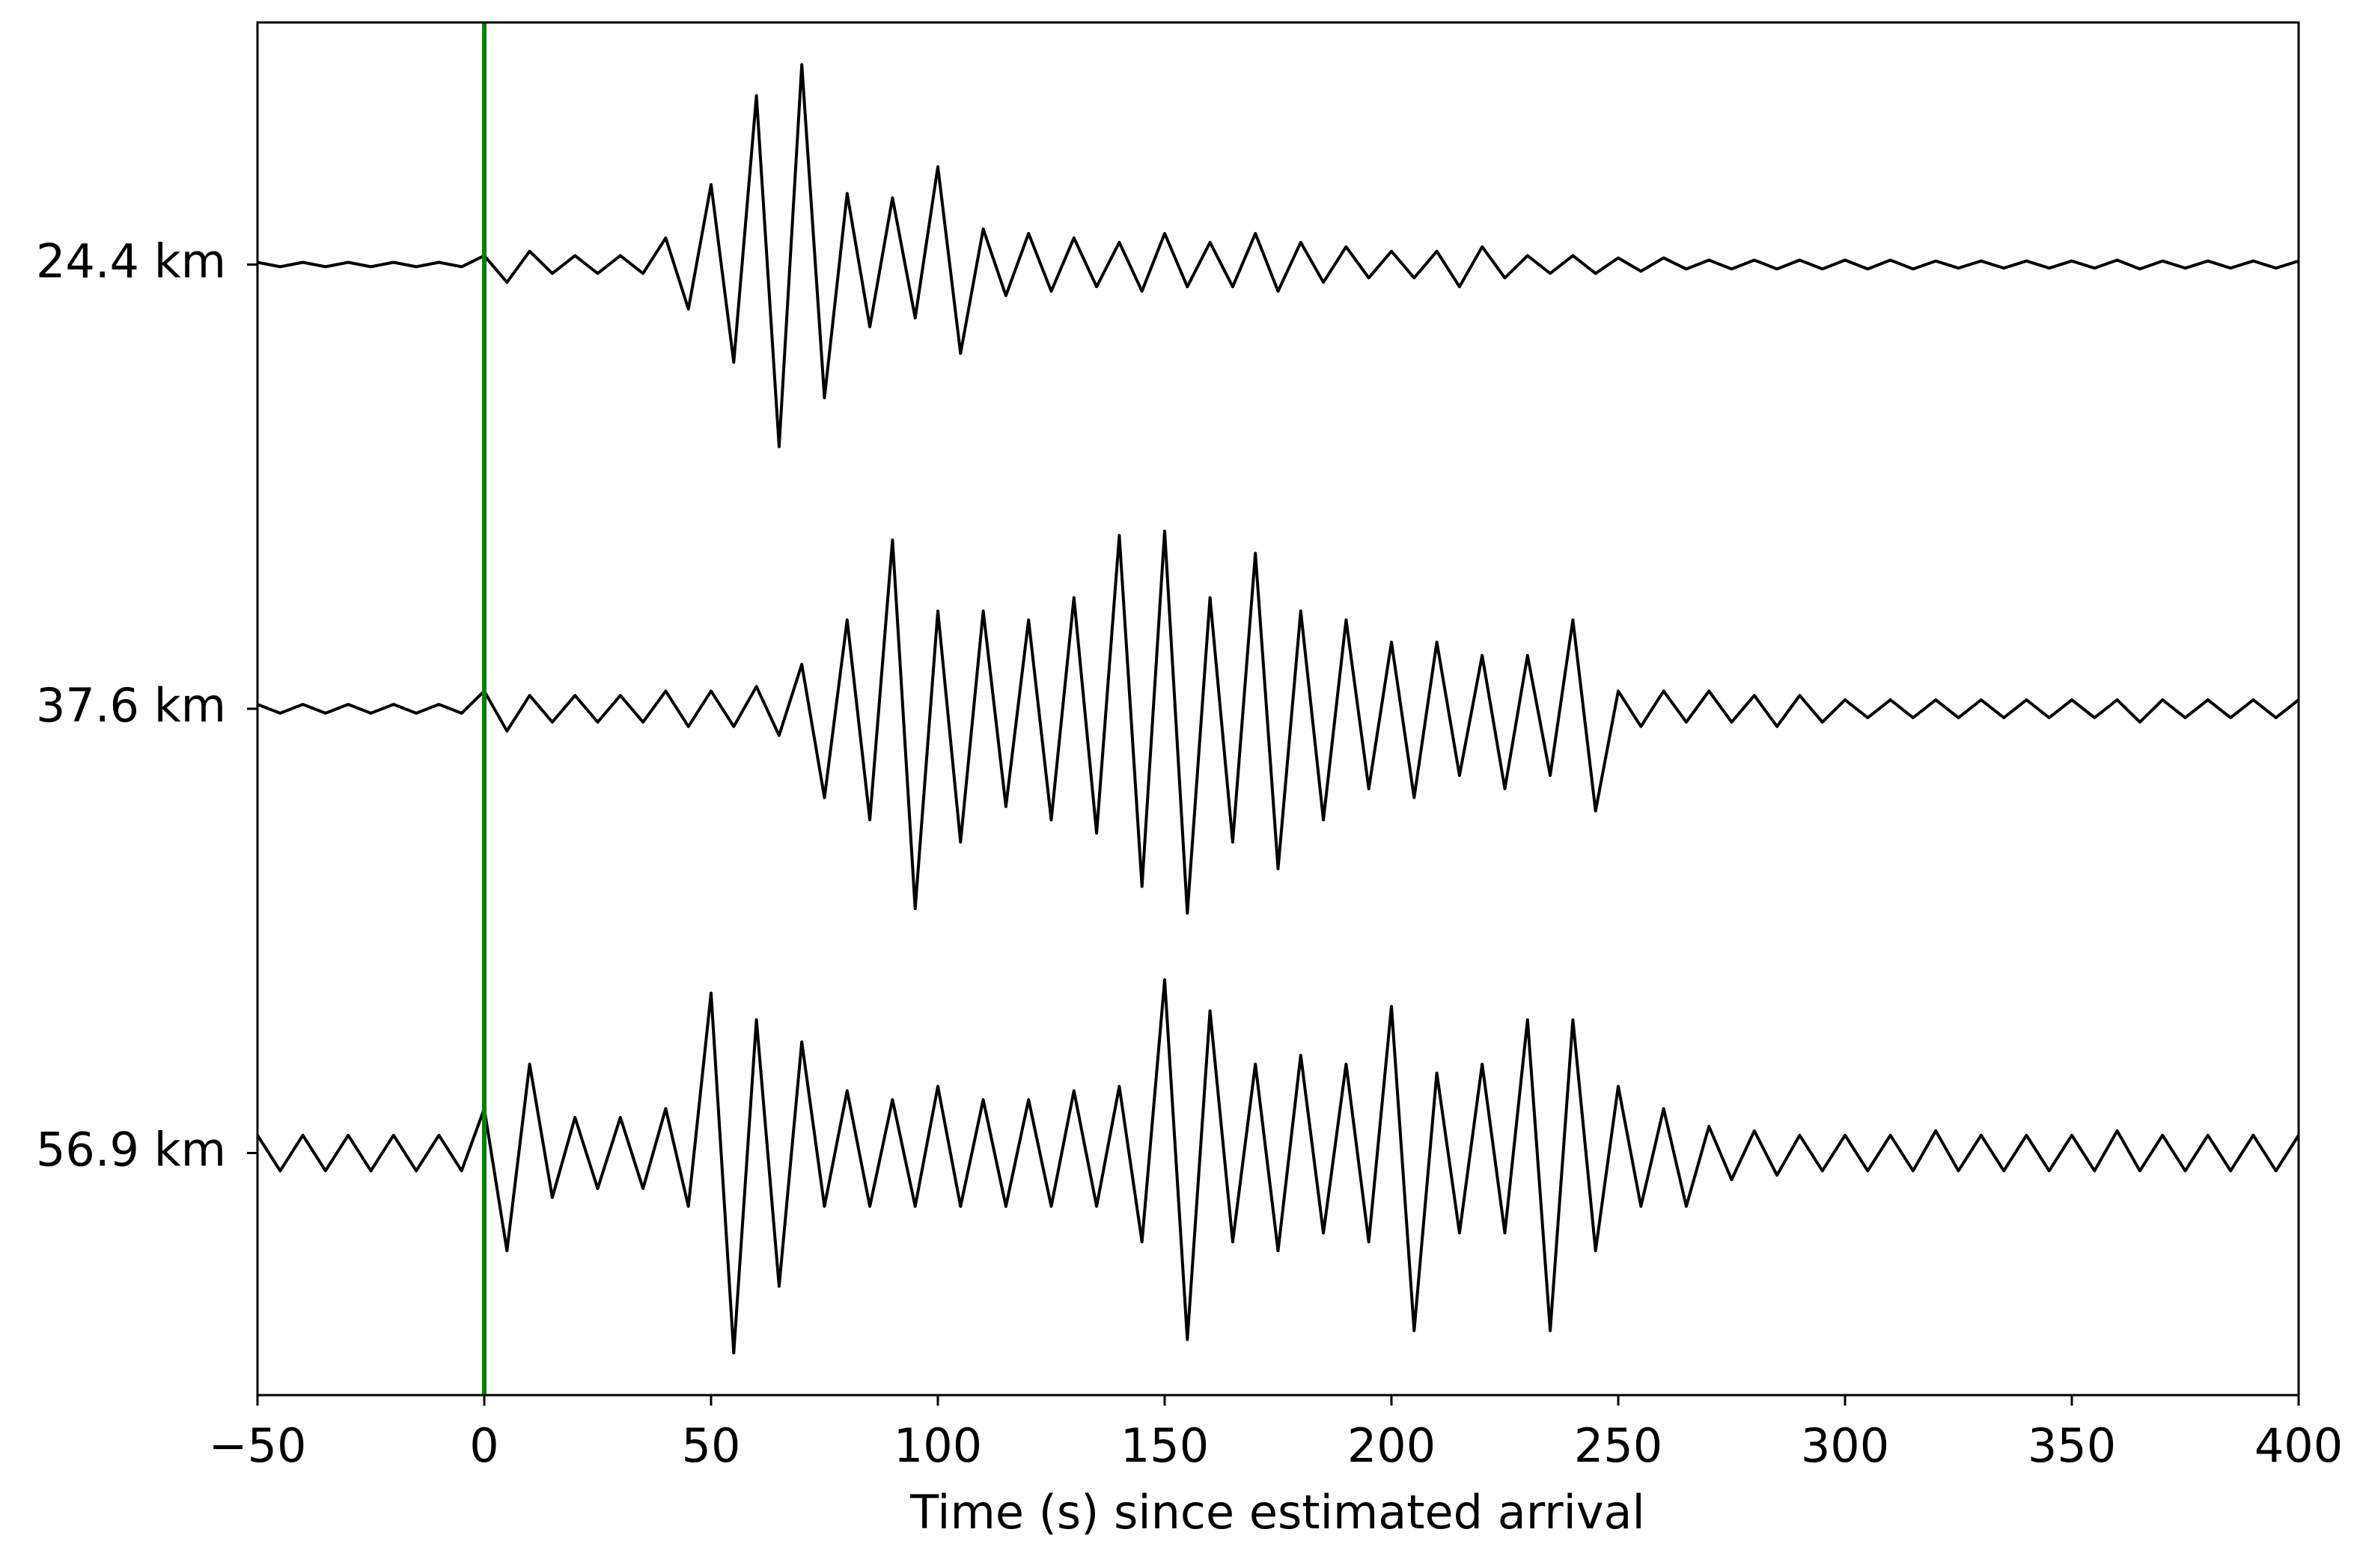 The width and height of the screenshot is (2360, 1568). Describe the element at coordinates (1165, 1445) in the screenshot. I see `x-tick-label: 150` at that location.